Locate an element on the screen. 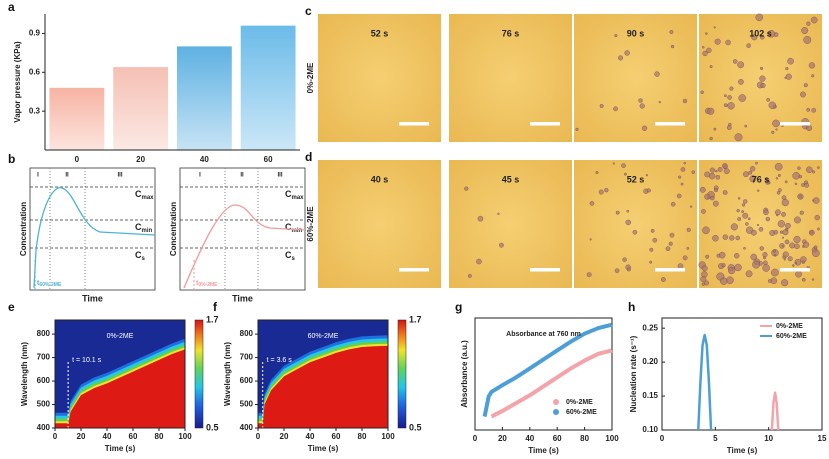  panel-label: d is located at coordinates (308, 157).